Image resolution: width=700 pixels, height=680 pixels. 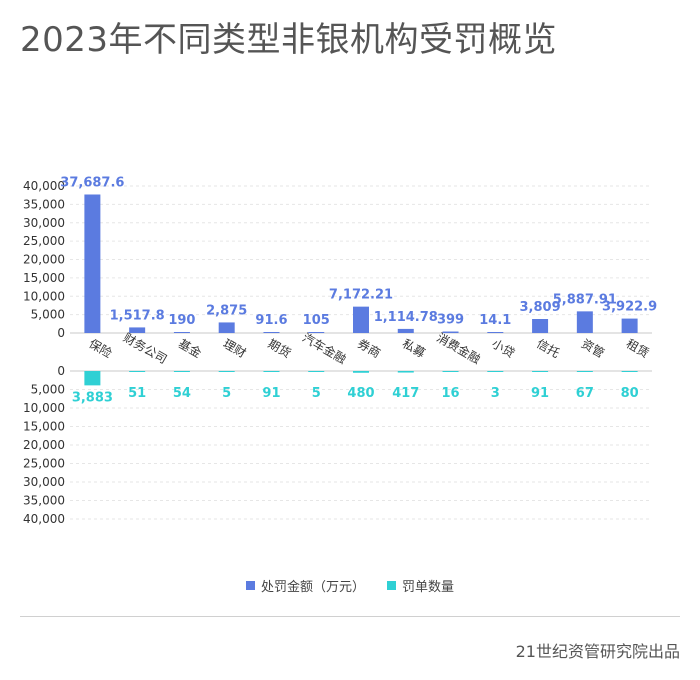 I want to click on fine-data-label: 3,809, so click(x=540, y=307).